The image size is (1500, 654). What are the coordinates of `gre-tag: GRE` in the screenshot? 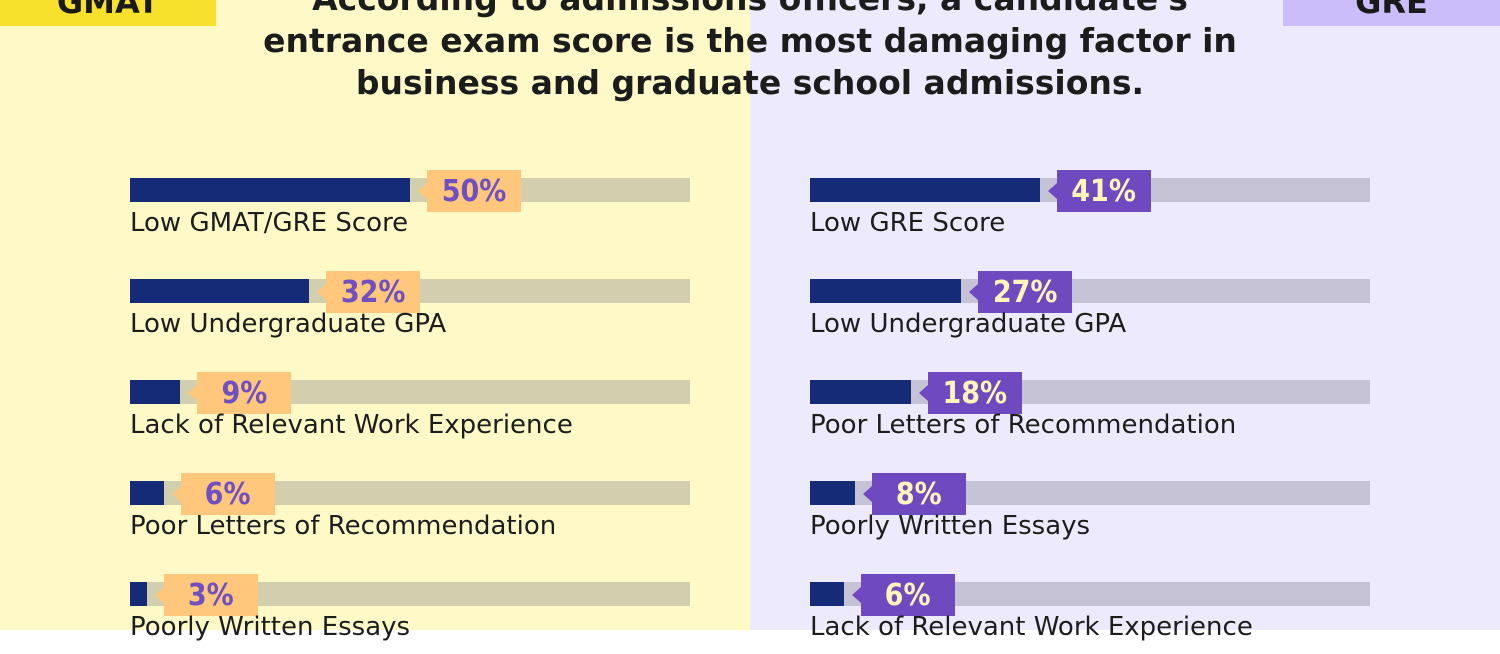 It's located at (1391, 13).